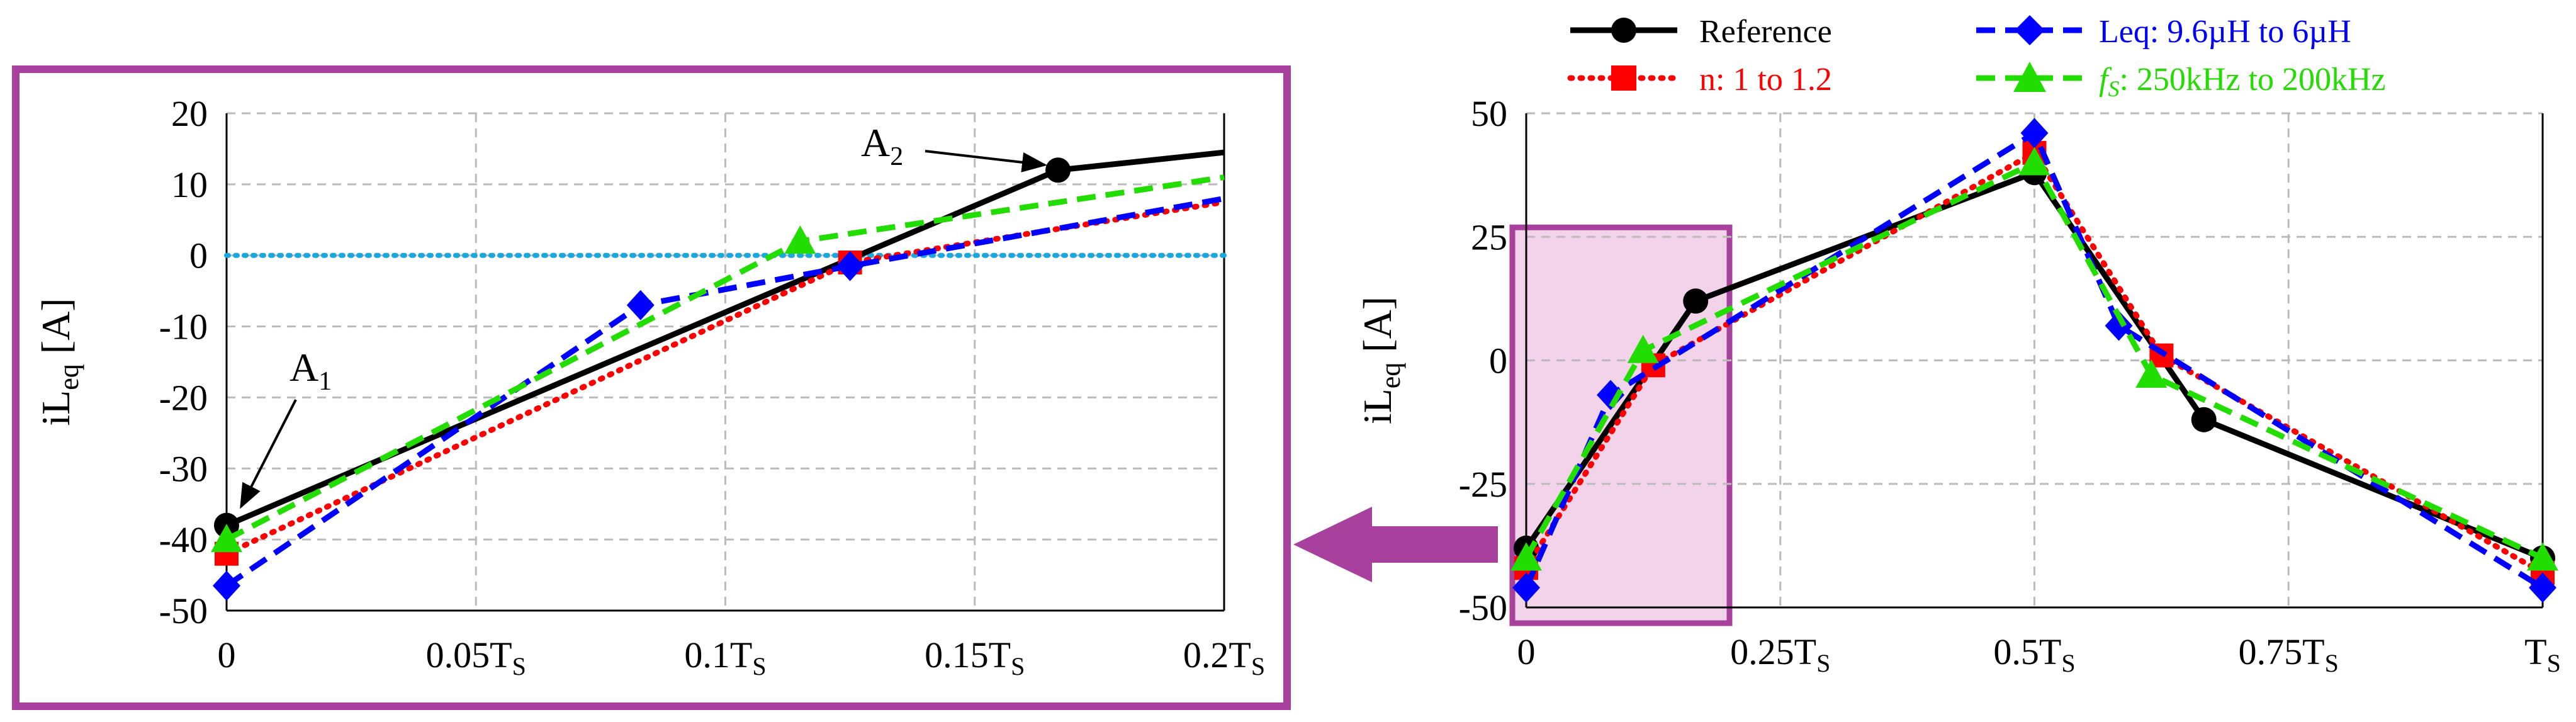 The image size is (2576, 722). Describe the element at coordinates (1489, 113) in the screenshot. I see `y-tick-label: 50` at that location.